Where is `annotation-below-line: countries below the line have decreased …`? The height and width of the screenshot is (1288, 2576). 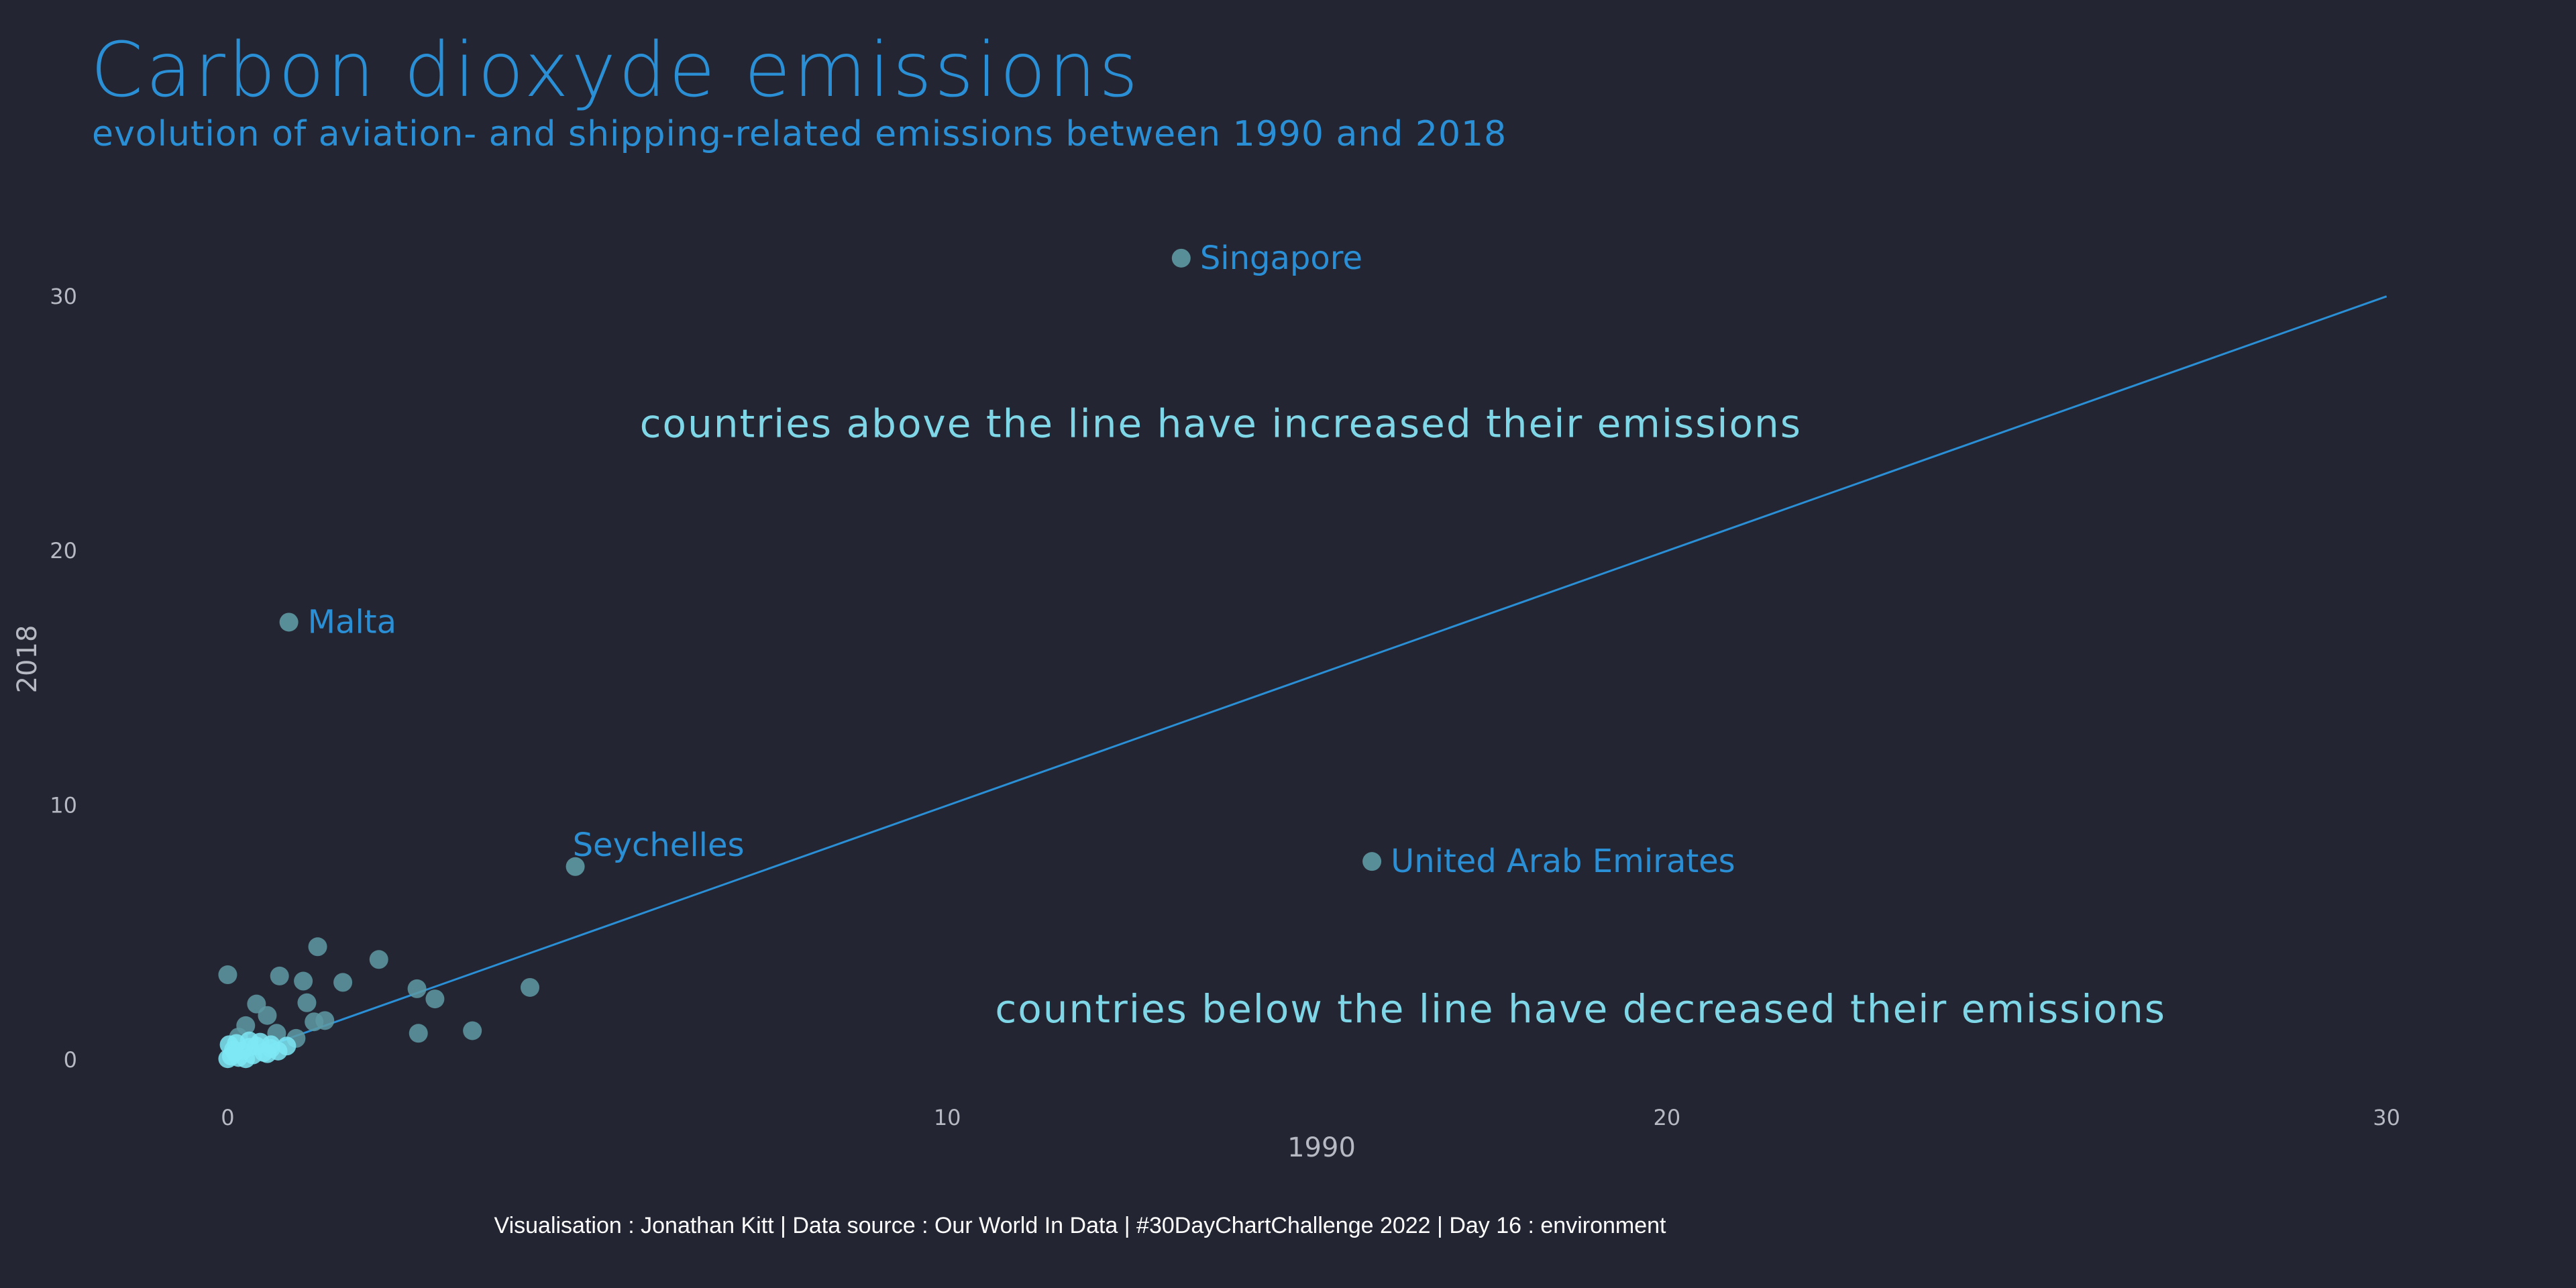 annotation-below-line: countries below the line have decreased … is located at coordinates (1580, 1009).